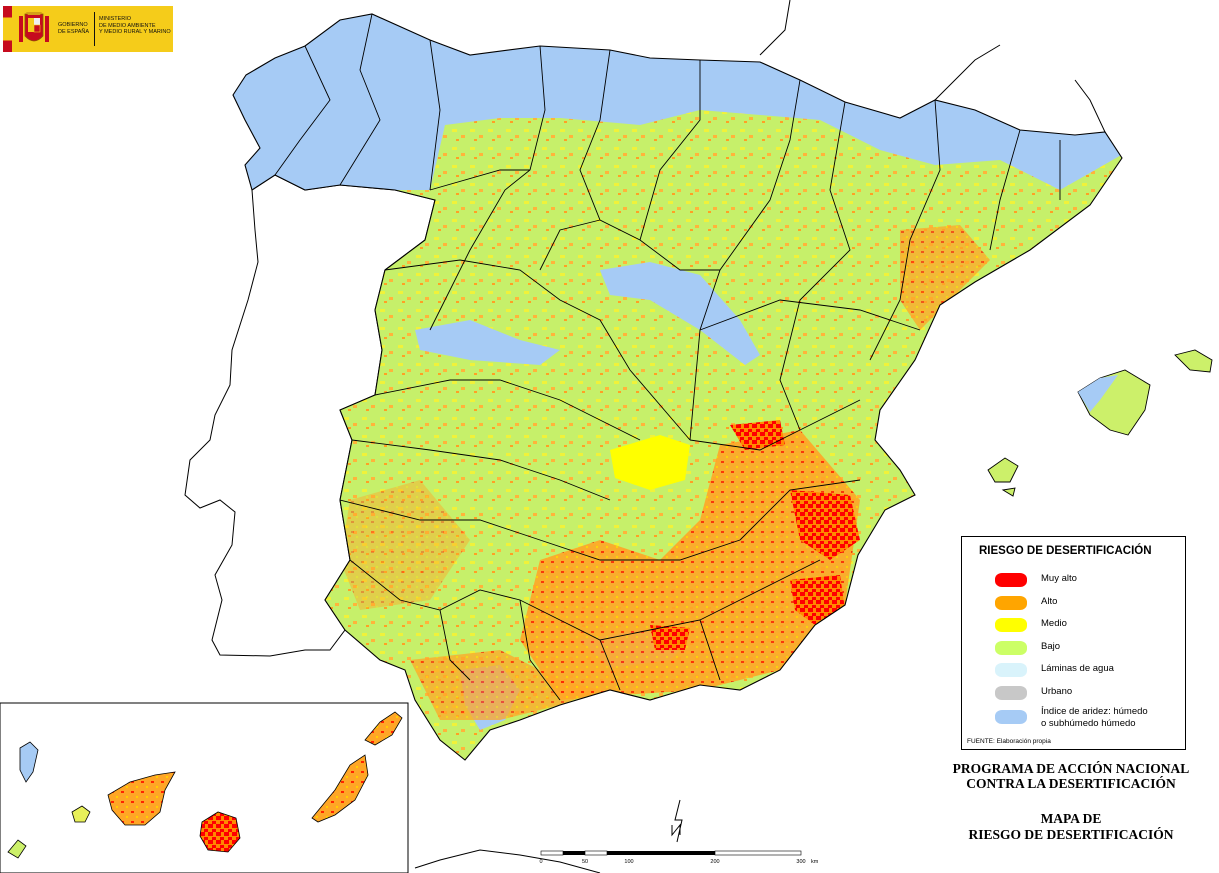  What do you see at coordinates (1051, 646) in the screenshot?
I see `legend-label: Bajo` at bounding box center [1051, 646].